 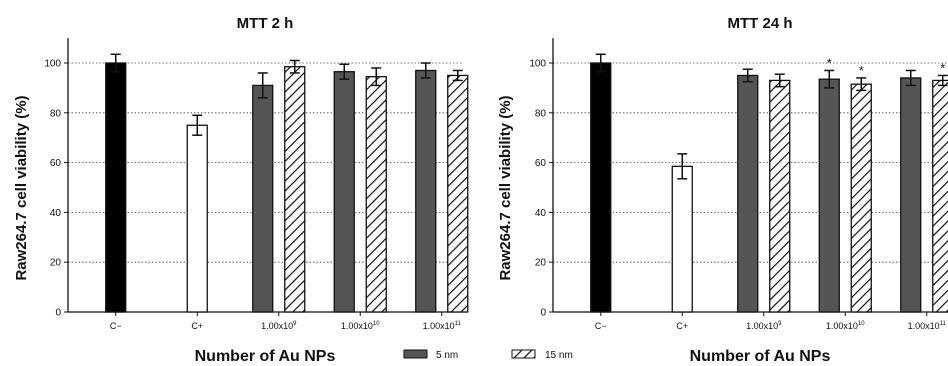 What do you see at coordinates (447, 355) in the screenshot?
I see `legend-label: 5 nm` at bounding box center [447, 355].